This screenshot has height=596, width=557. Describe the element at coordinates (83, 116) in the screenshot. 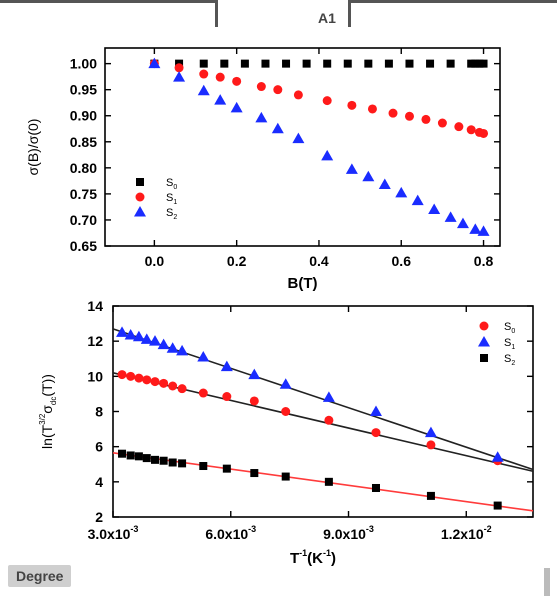

I see `y-tick-label: 0.90` at that location.